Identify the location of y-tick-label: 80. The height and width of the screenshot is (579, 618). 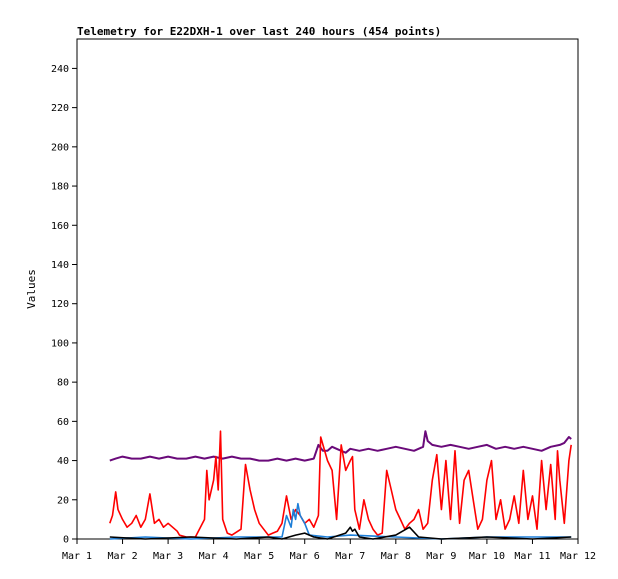
(63, 383).